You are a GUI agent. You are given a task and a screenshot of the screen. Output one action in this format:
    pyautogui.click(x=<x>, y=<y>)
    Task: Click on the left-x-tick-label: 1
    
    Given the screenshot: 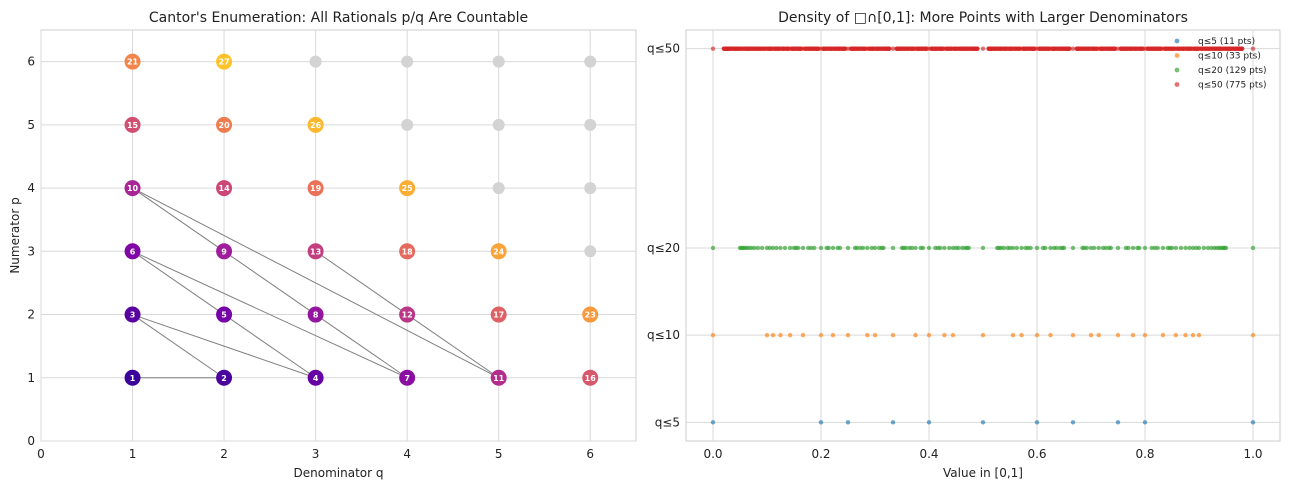 What is the action you would take?
    pyautogui.click(x=133, y=454)
    